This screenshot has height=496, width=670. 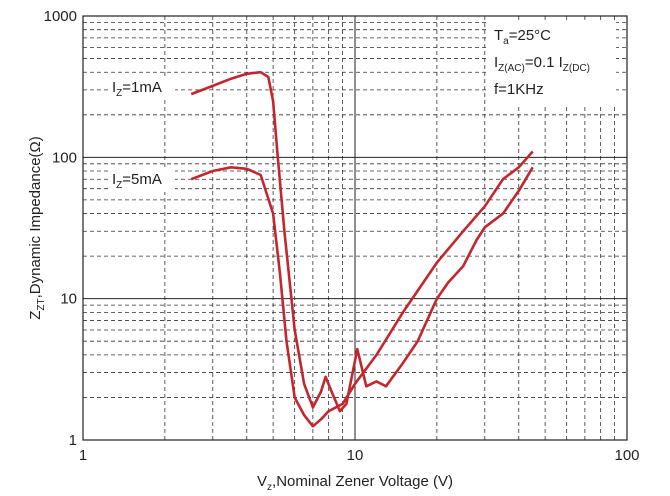 What do you see at coordinates (498, 35) in the screenshot?
I see `condition-text-part: T` at bounding box center [498, 35].